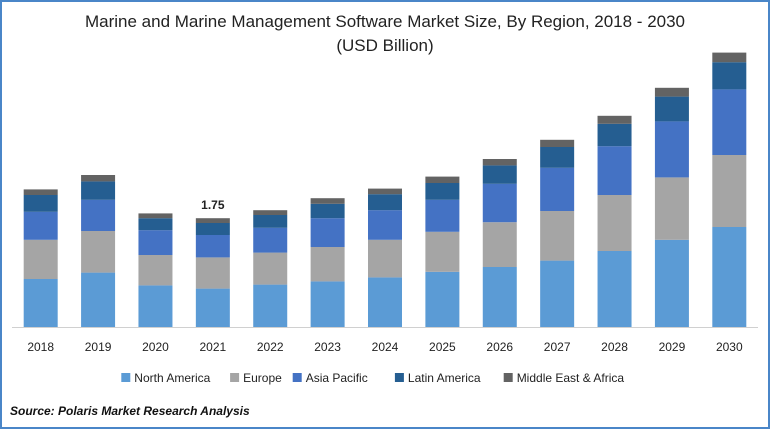 Image resolution: width=770 pixels, height=429 pixels. I want to click on x-tick-label: 2019, so click(98, 347).